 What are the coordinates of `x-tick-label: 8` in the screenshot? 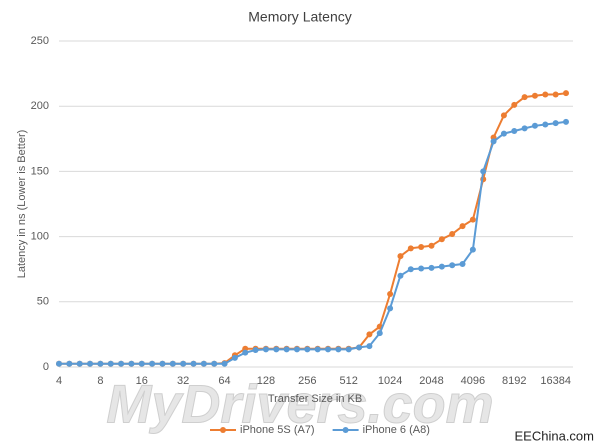 It's located at (100, 381).